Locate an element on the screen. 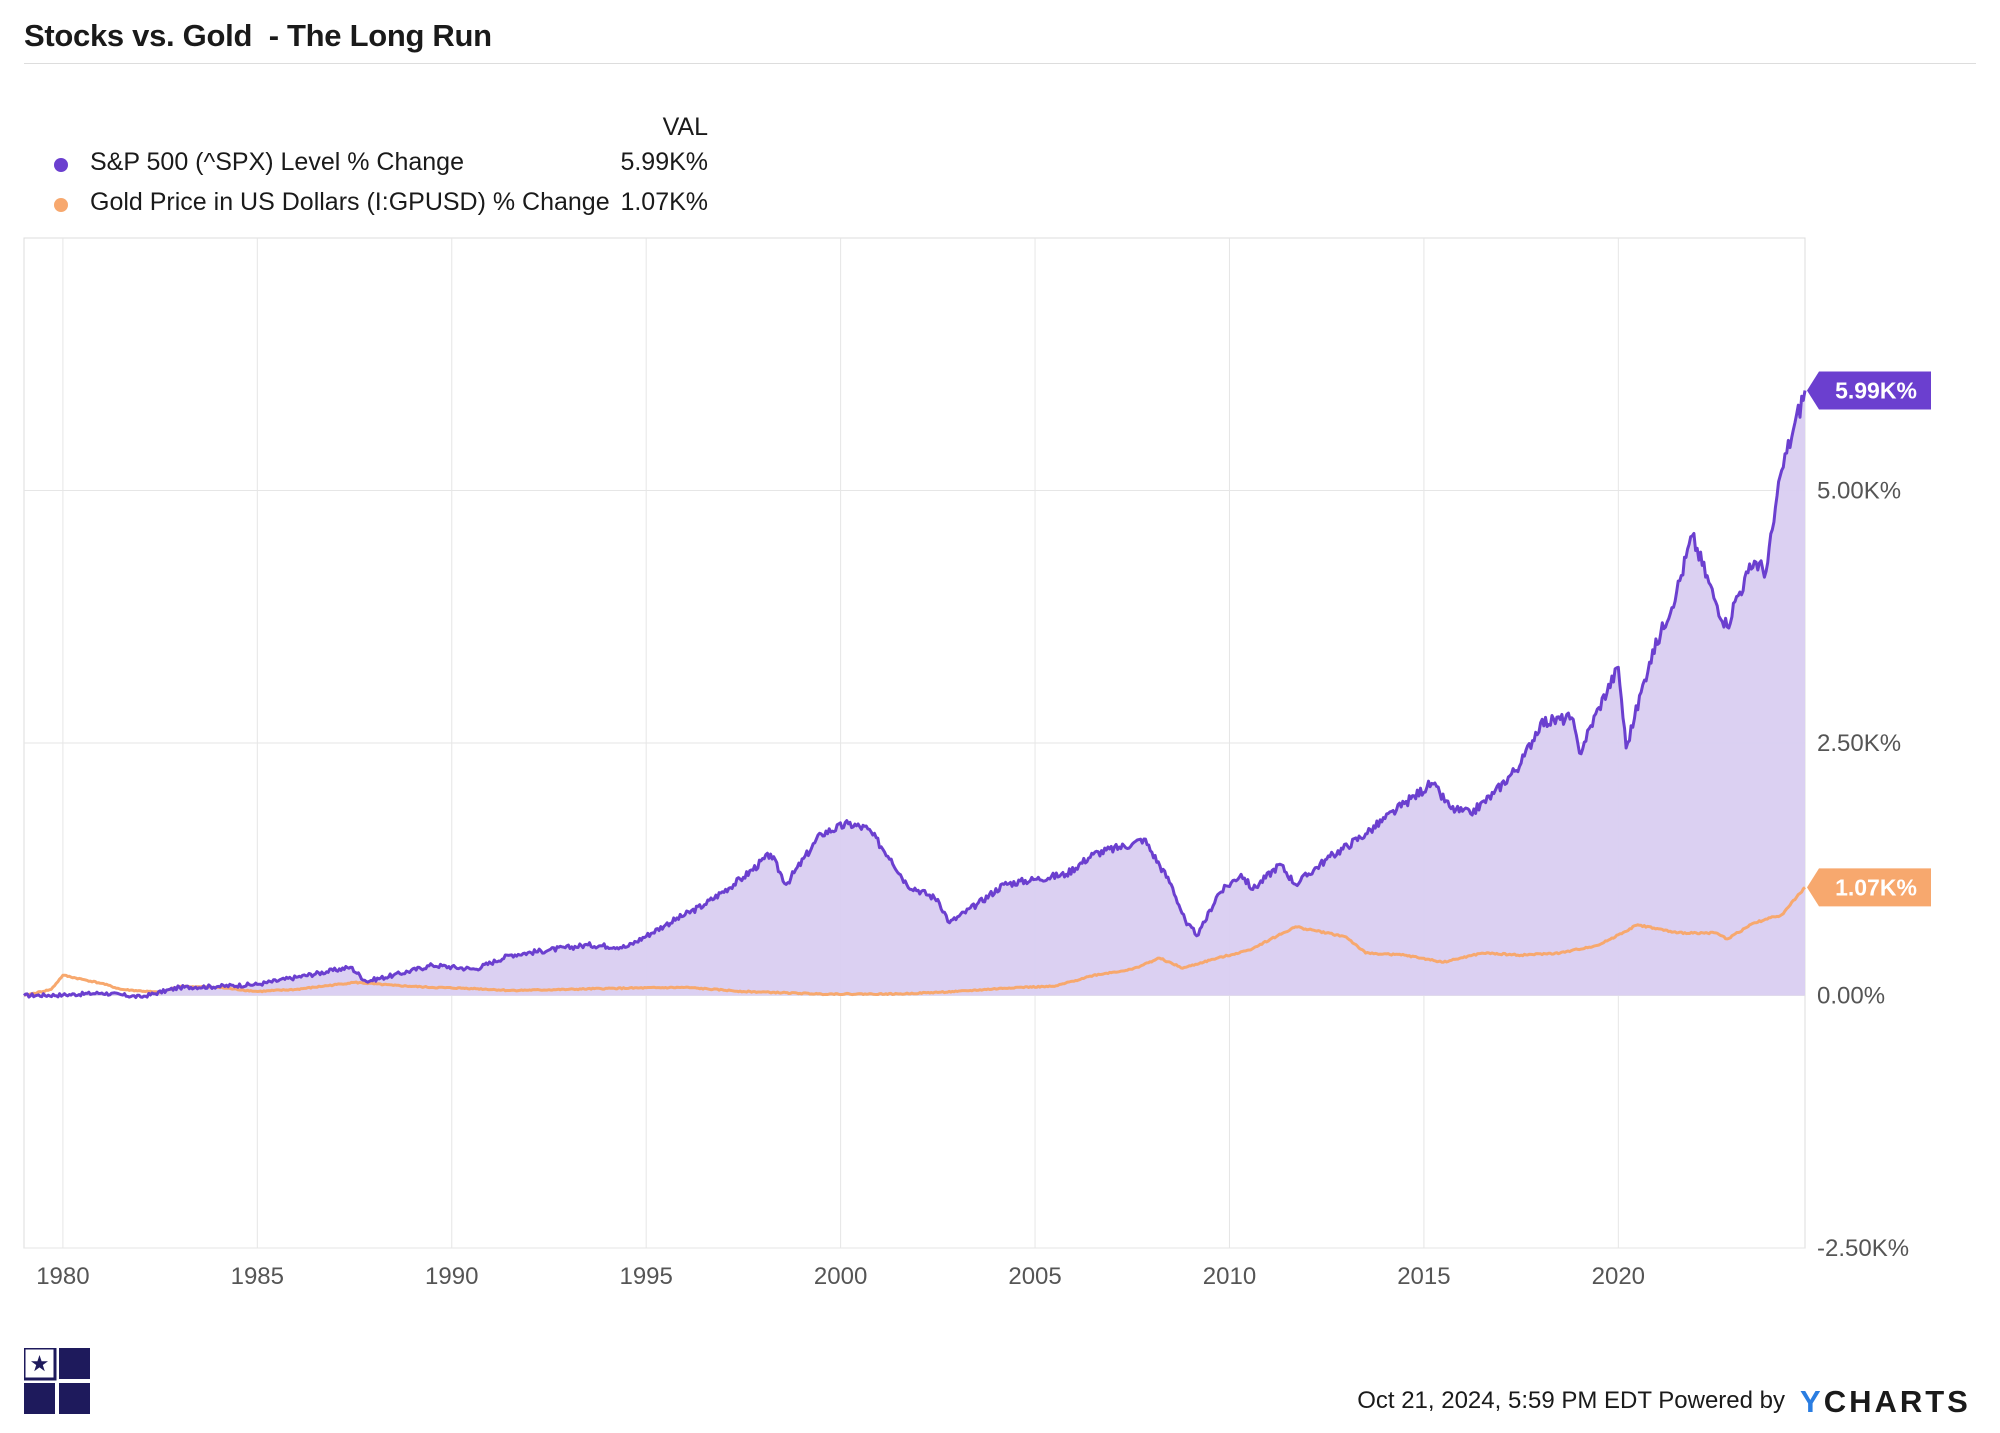 The height and width of the screenshot is (1433, 2000). legend-gold-value: 1.07K% is located at coordinates (664, 202).